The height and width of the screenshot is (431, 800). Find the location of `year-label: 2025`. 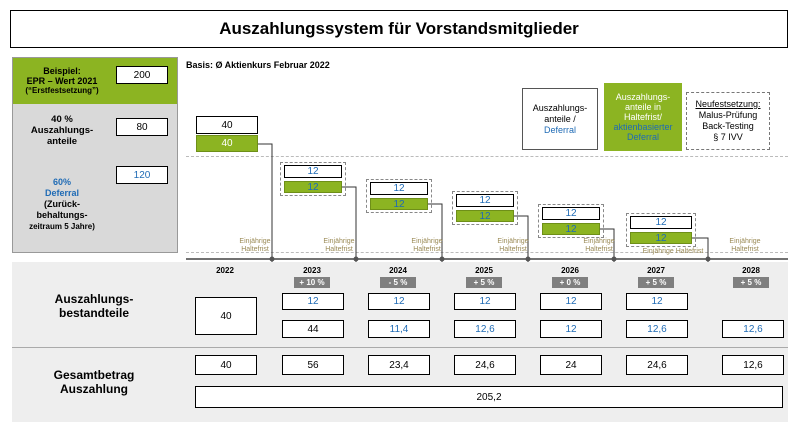

year-label: 2025 is located at coordinates (484, 270).